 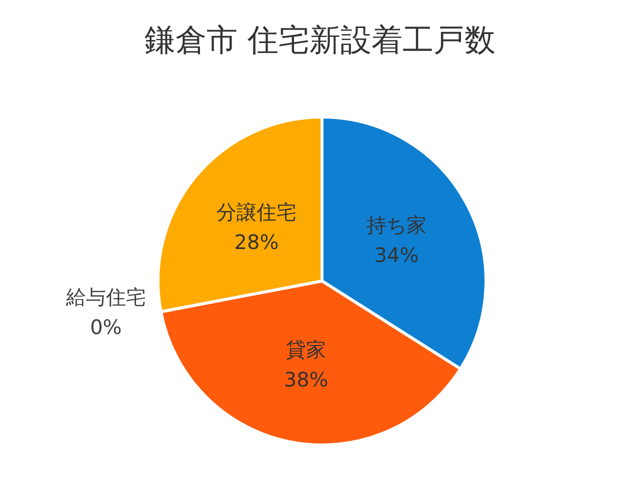 I want to click on slice-label: 貸家, so click(x=306, y=349).